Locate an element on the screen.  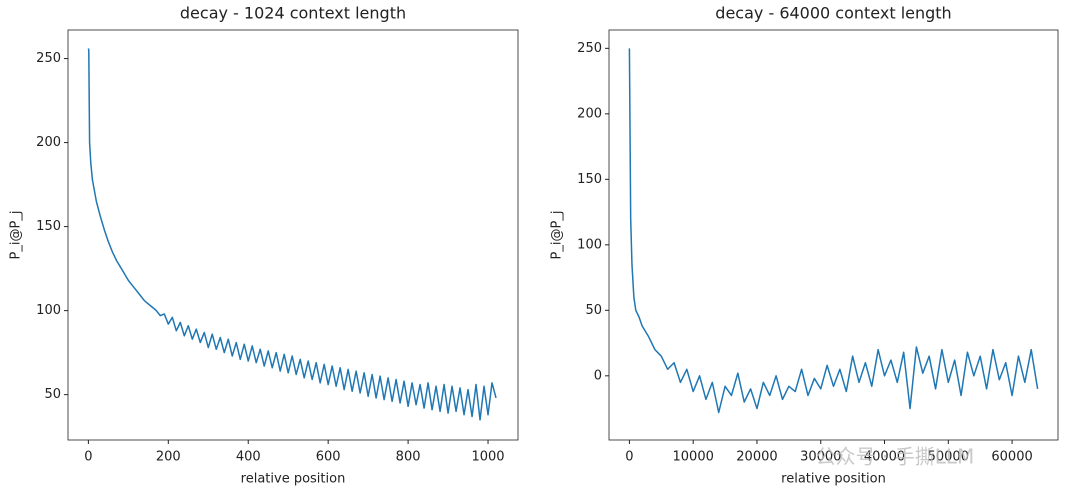
y-tick-label: 0 is located at coordinates (598, 375).